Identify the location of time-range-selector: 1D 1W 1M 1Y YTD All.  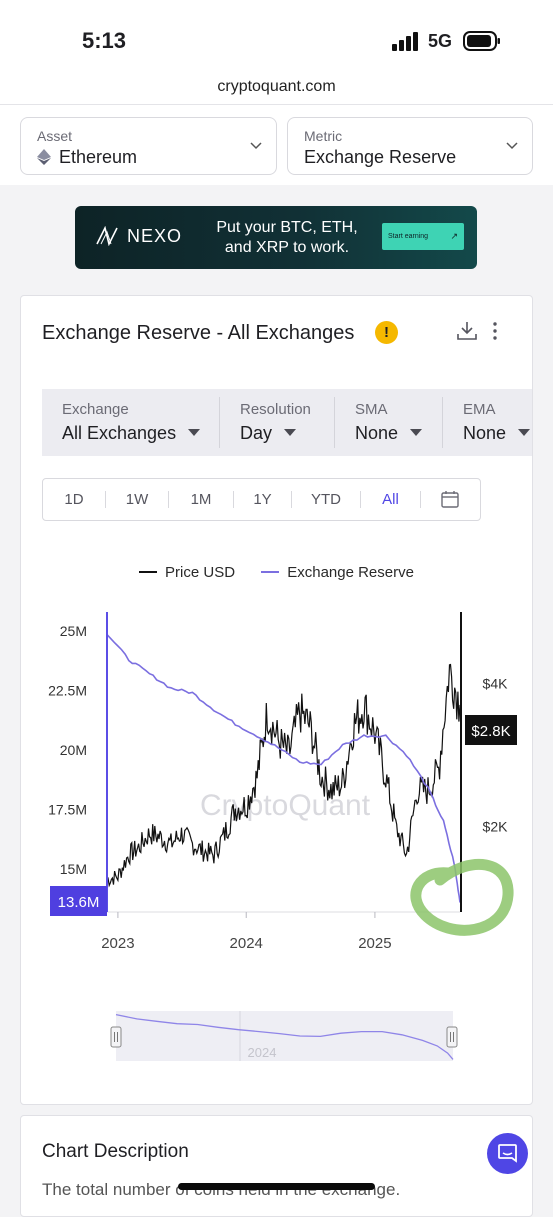
(261, 499).